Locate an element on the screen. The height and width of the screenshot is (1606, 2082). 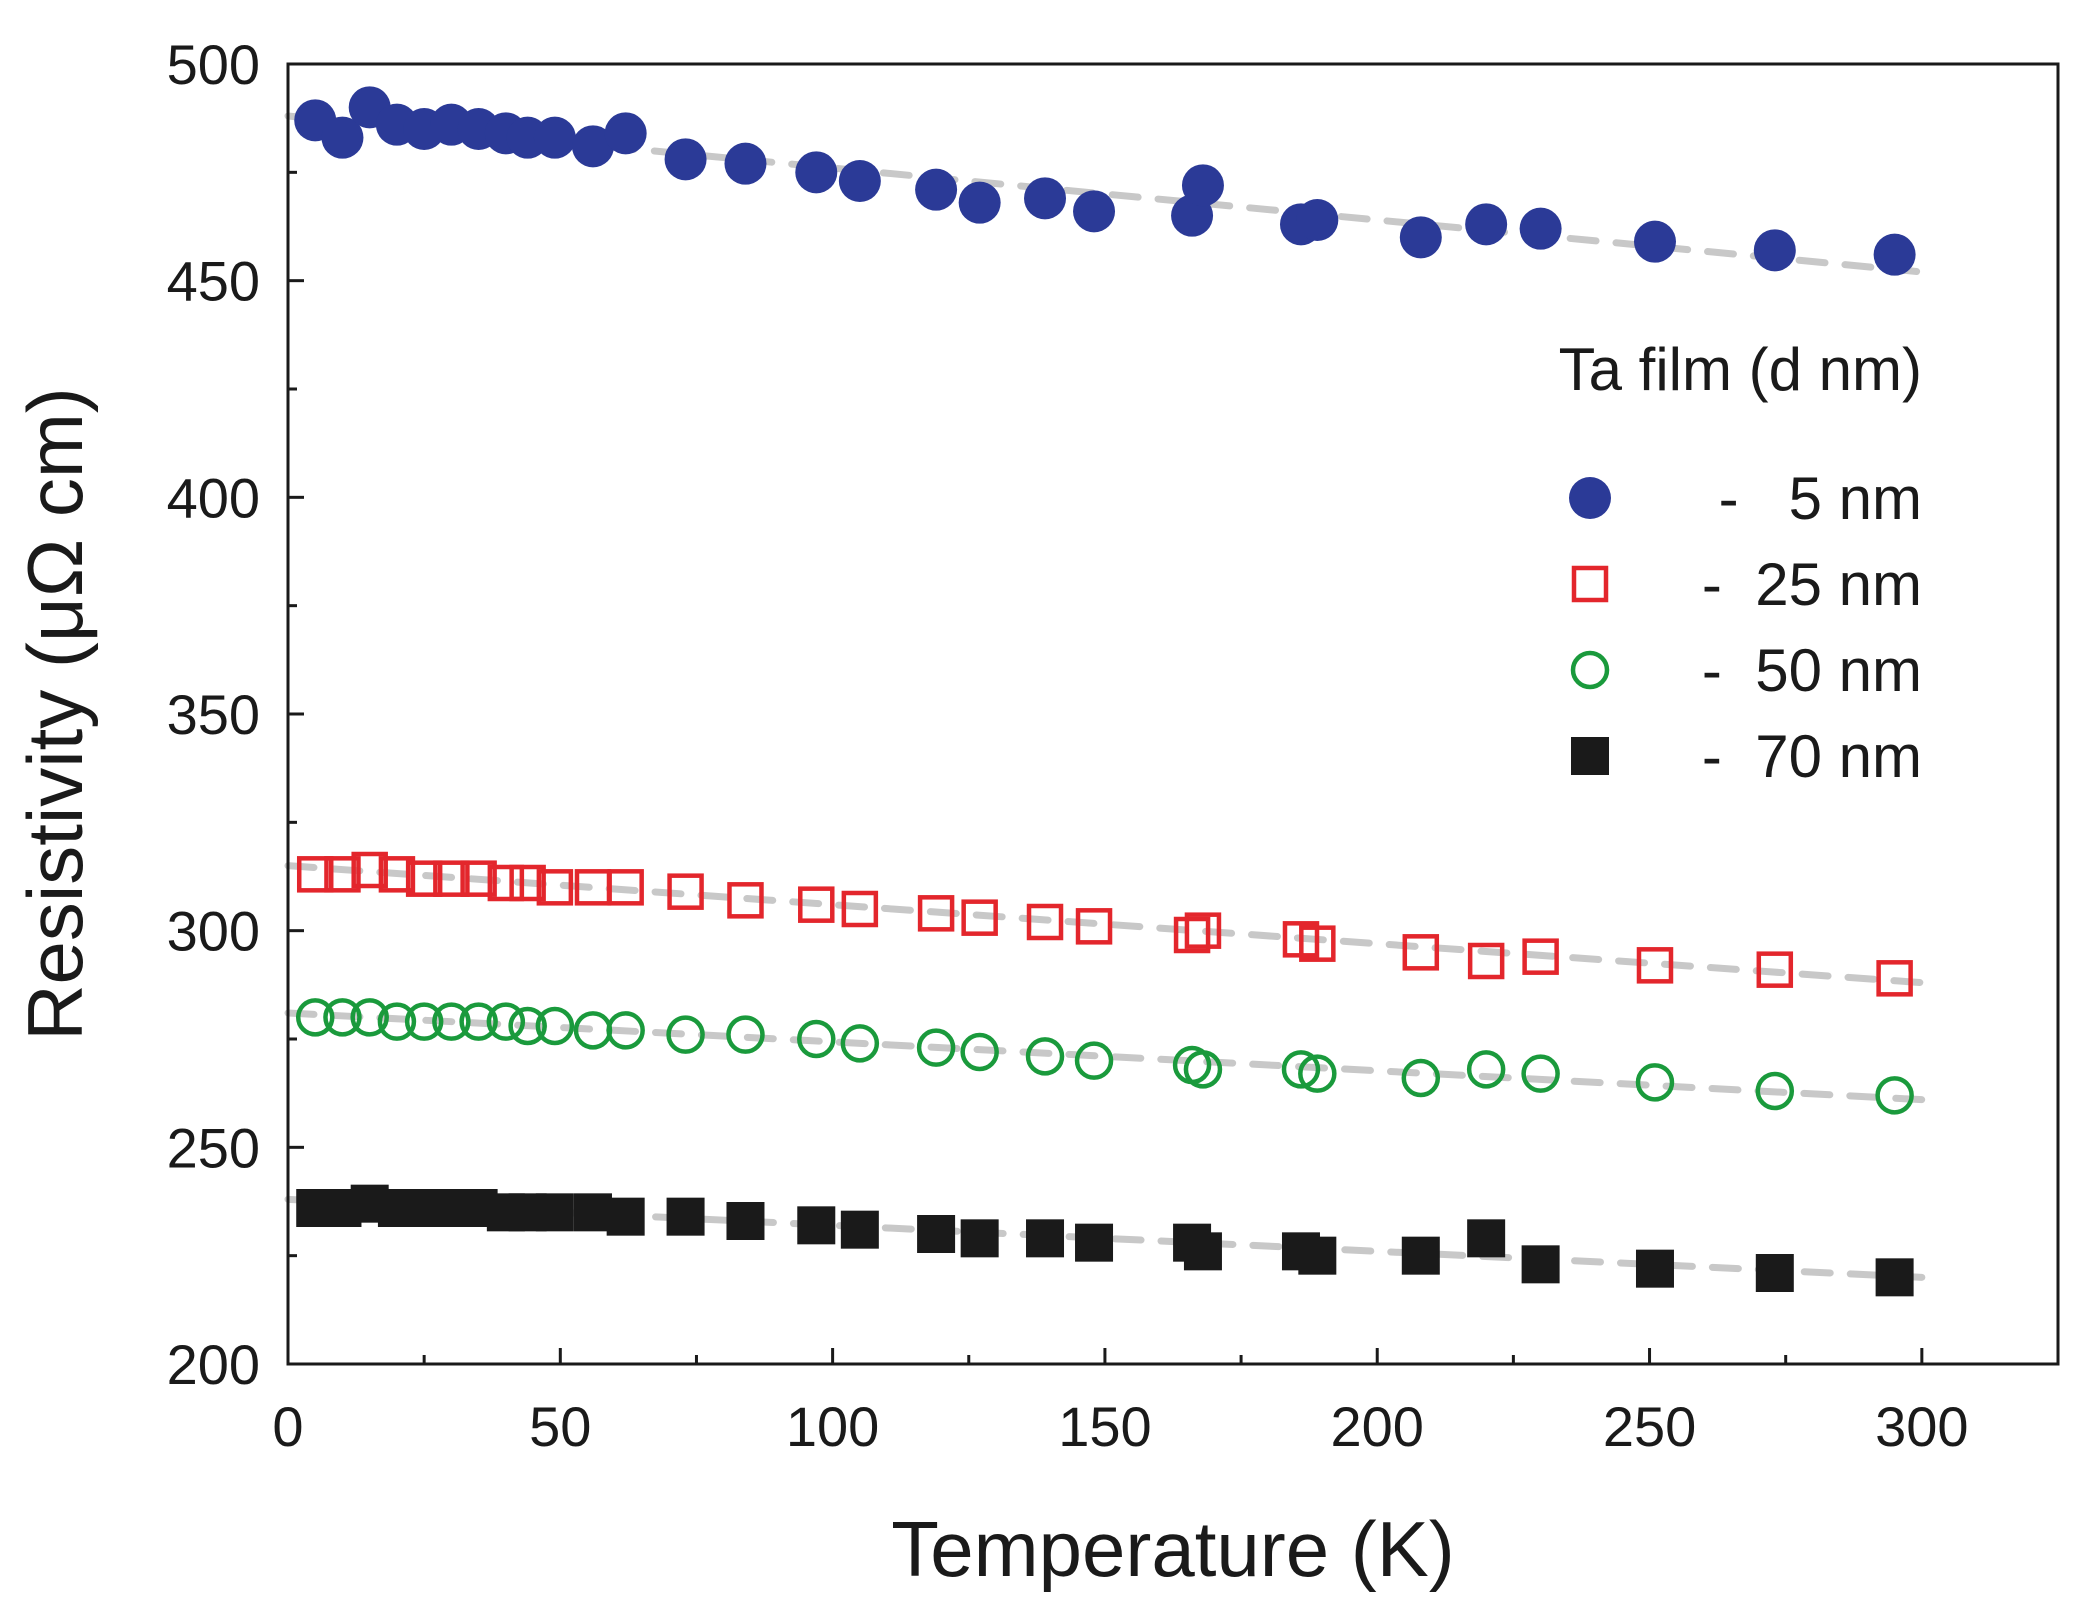
legend-label: - 5 nm is located at coordinates (1820, 498).